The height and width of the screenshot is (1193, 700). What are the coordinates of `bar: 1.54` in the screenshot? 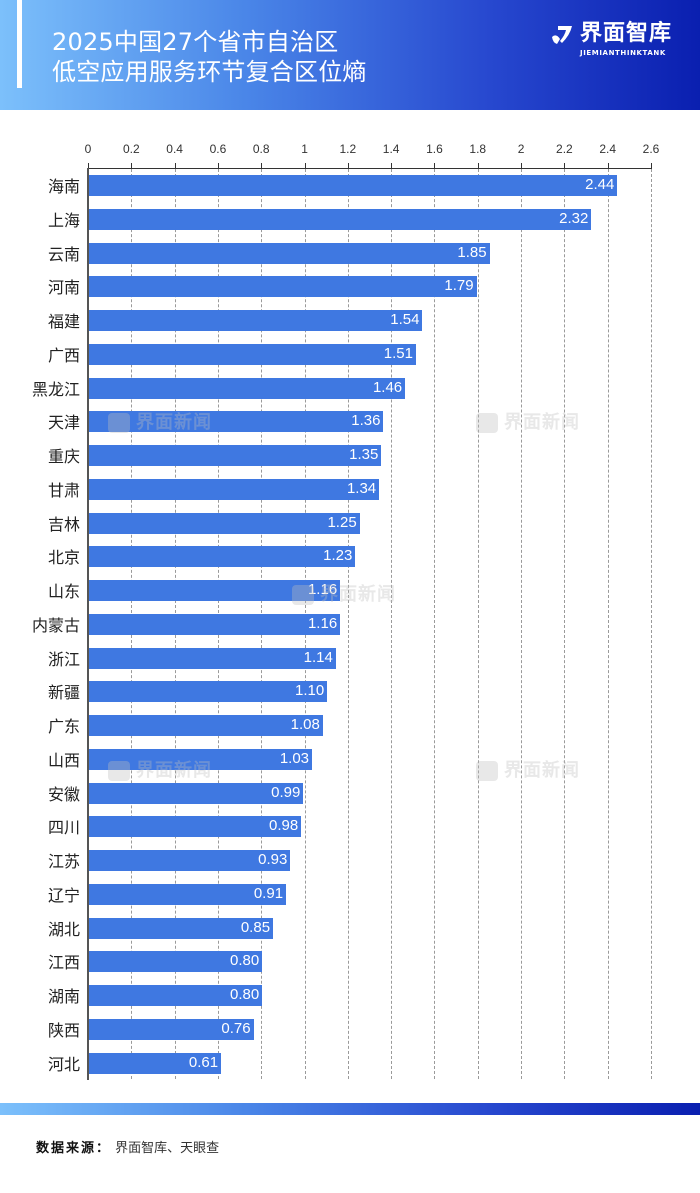 It's located at (256, 320).